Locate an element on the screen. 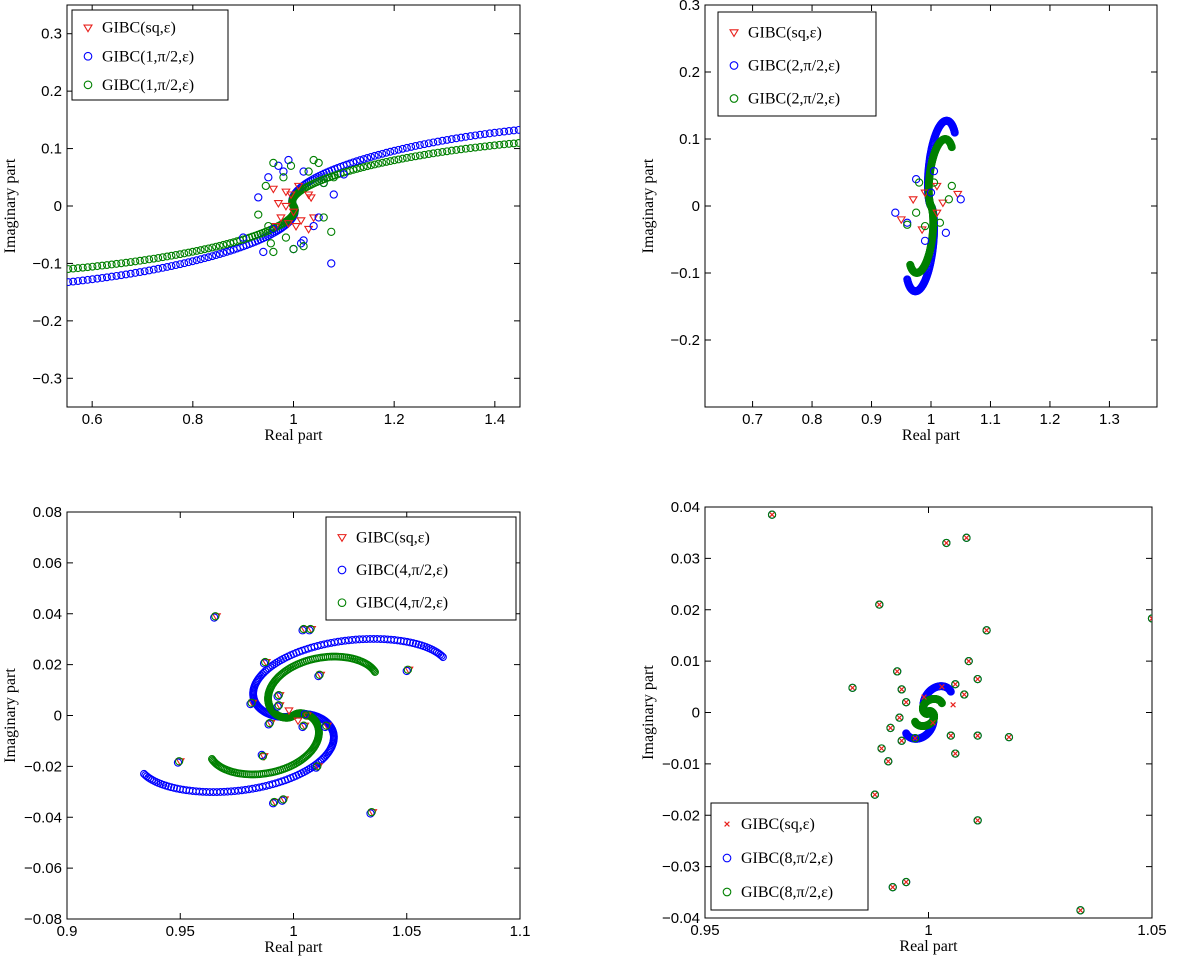  legend-marker is located at coordinates (727, 824).